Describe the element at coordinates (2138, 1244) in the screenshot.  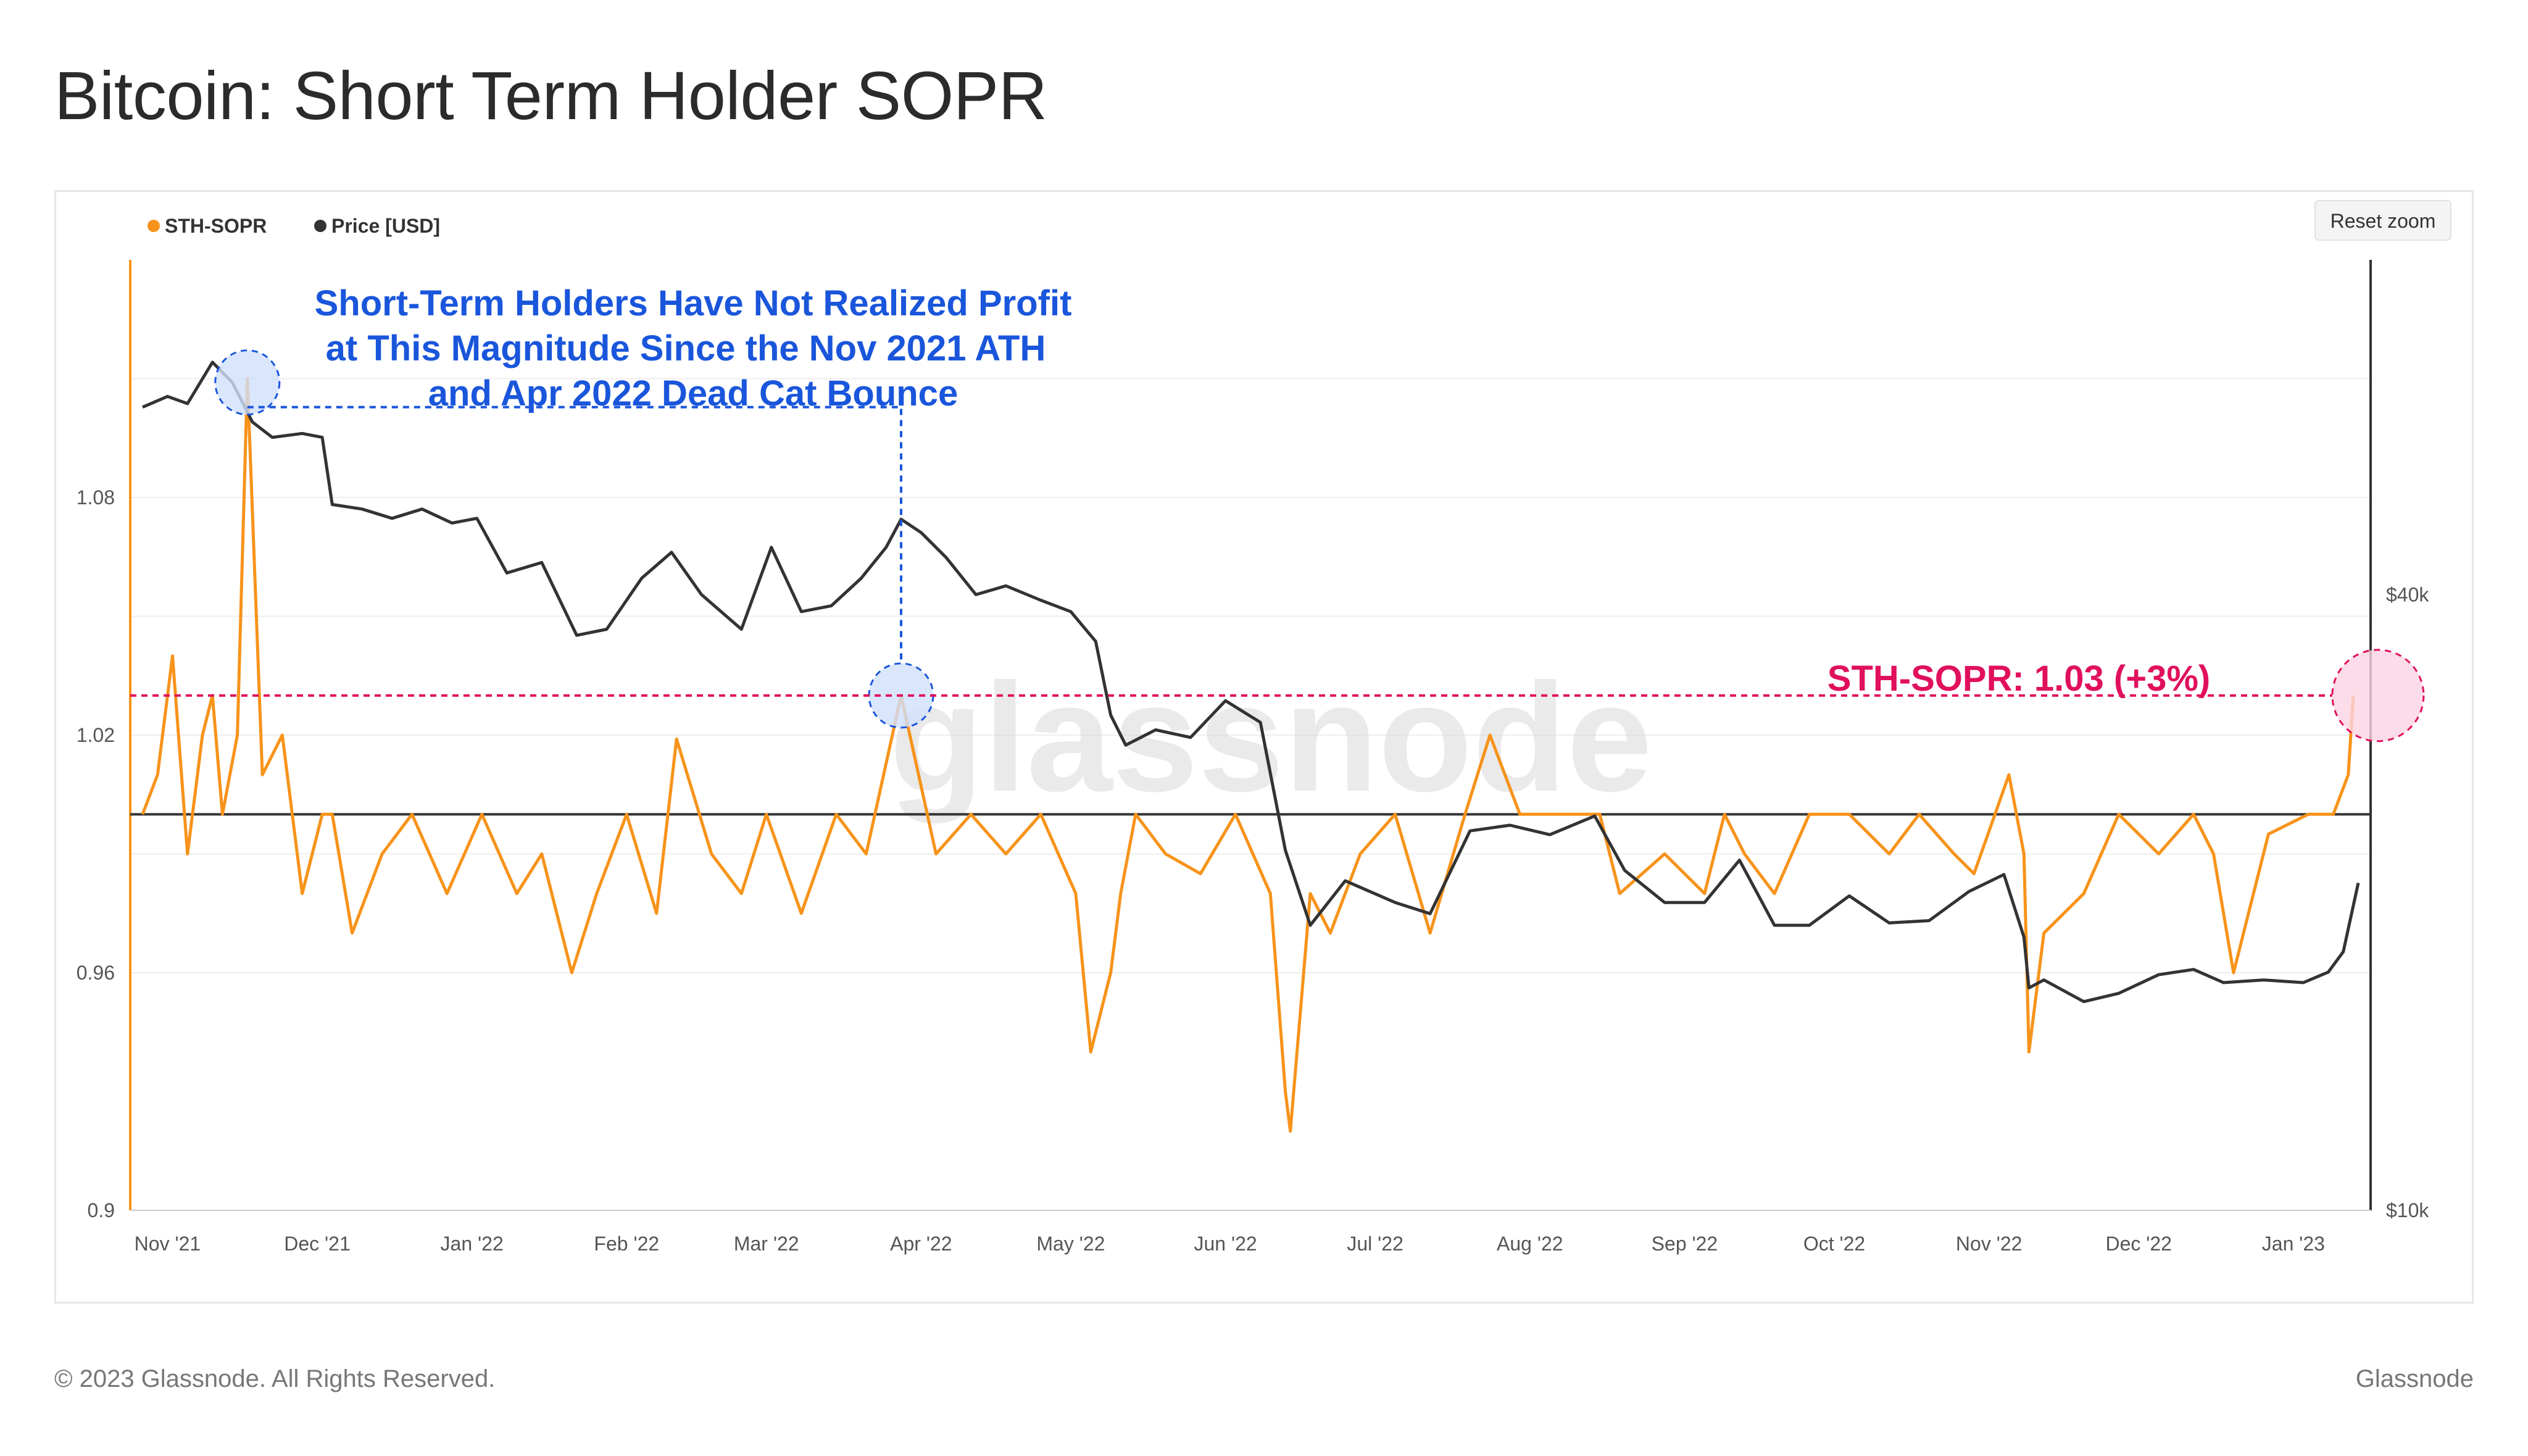
I see `x-tick-label: Dec '22` at that location.